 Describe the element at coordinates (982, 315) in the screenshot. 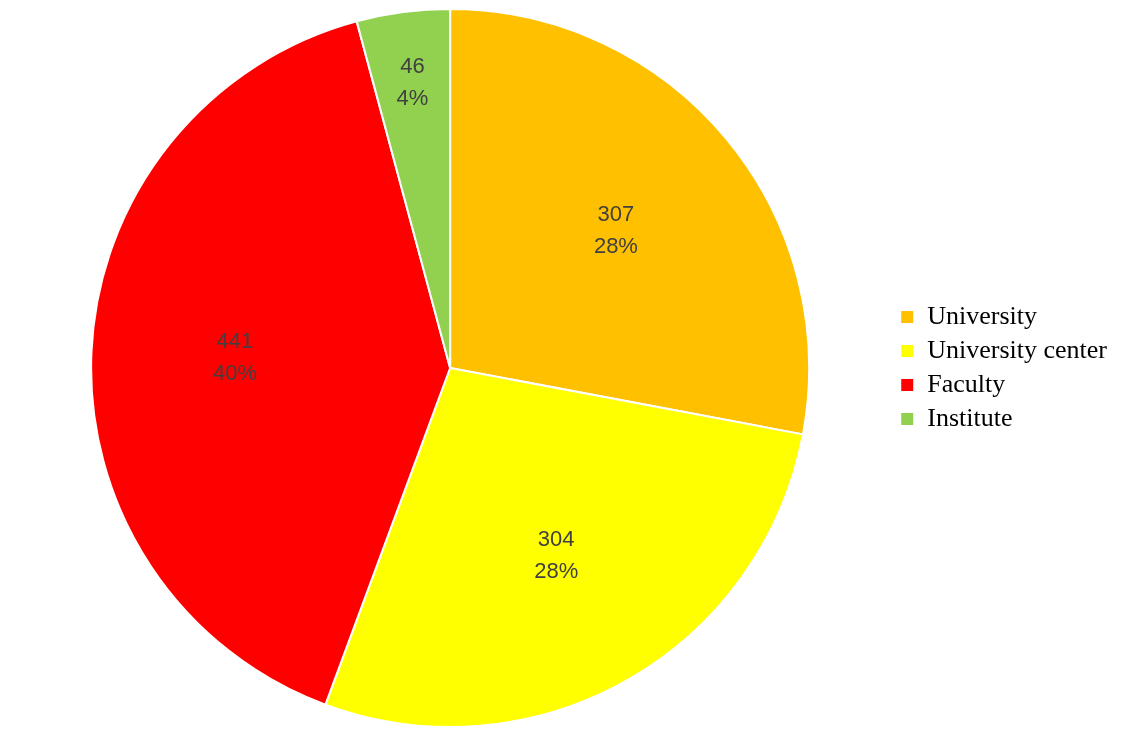

I see `legend-label: University` at that location.